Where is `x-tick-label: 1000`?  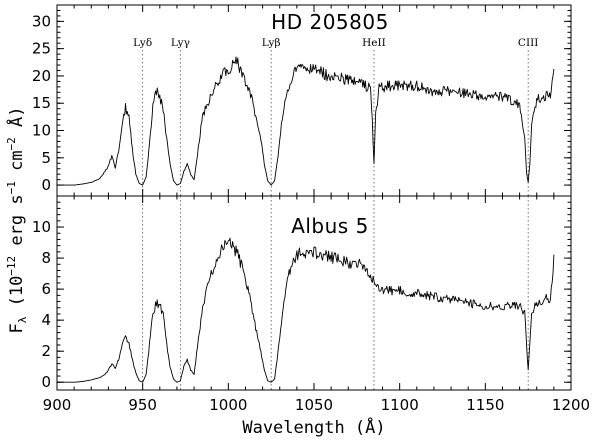
x-tick-label: 1000 is located at coordinates (228, 405).